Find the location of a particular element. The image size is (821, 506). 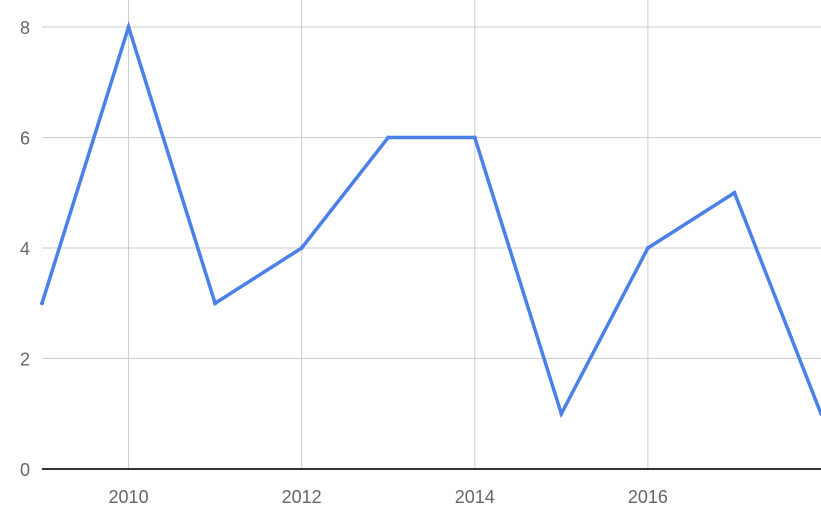

x-tick-label: 2010 is located at coordinates (129, 496).